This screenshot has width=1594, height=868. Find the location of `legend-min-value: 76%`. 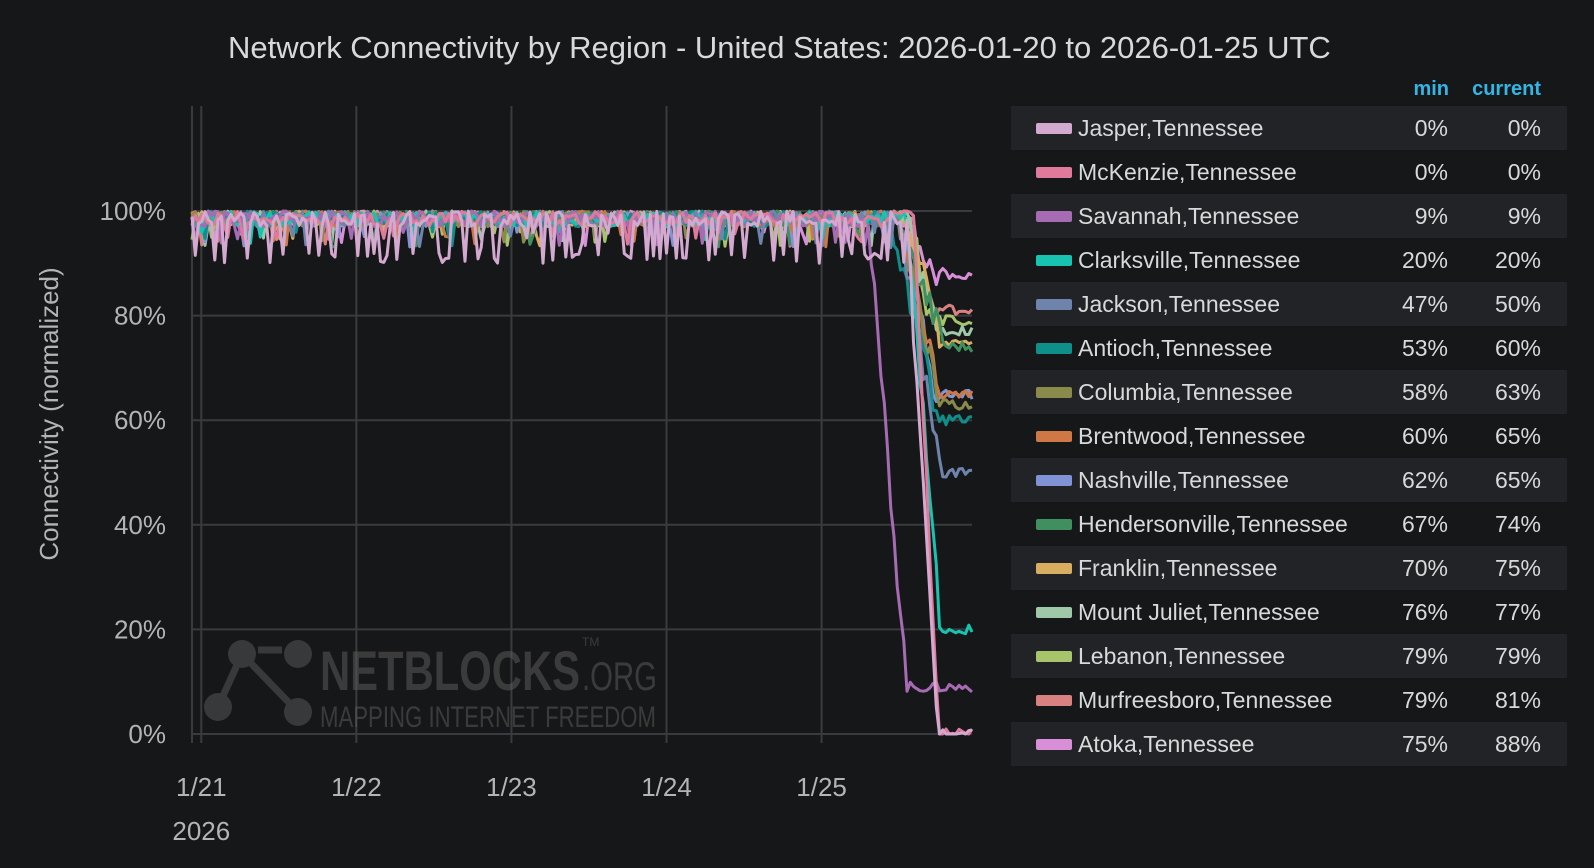

legend-min-value: 76% is located at coordinates (1424, 612).